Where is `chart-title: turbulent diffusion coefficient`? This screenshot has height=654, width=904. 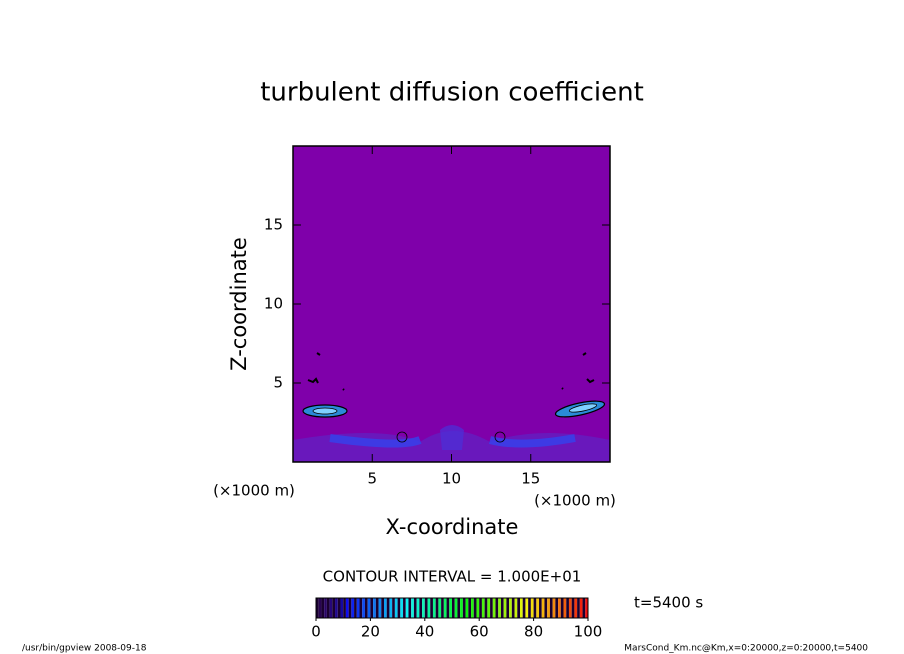 chart-title: turbulent diffusion coefficient is located at coordinates (452, 93).